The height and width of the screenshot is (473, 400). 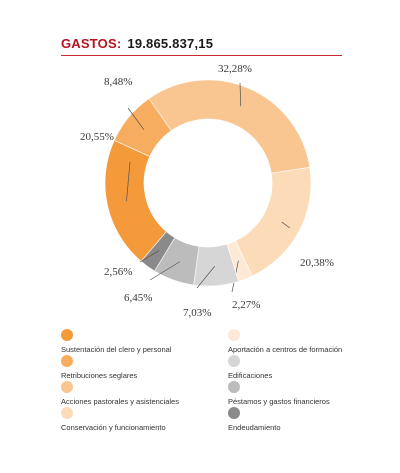 I want to click on legend-label-3: Acciones pastorales y asistenciales, so click(x=120, y=401).